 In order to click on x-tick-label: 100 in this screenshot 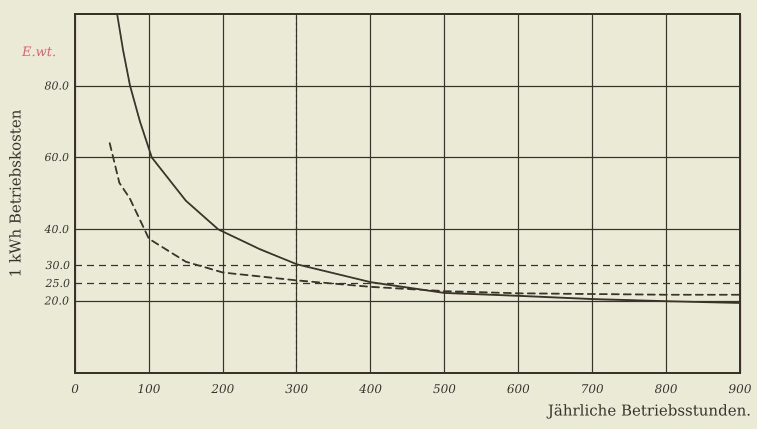, I will do `click(149, 389)`.